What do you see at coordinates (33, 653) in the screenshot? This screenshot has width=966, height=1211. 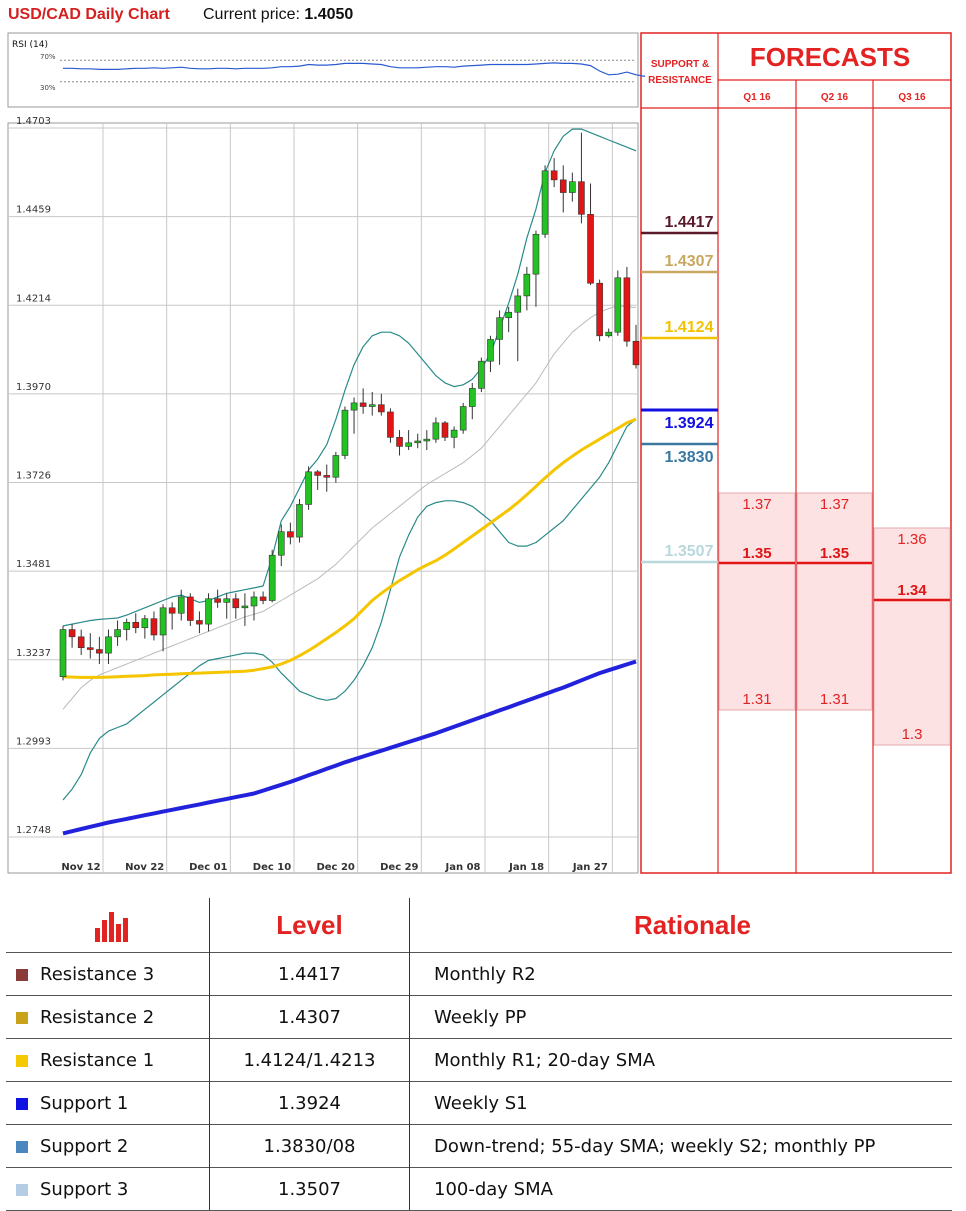 I see `y-tick-label: 1.3237` at bounding box center [33, 653].